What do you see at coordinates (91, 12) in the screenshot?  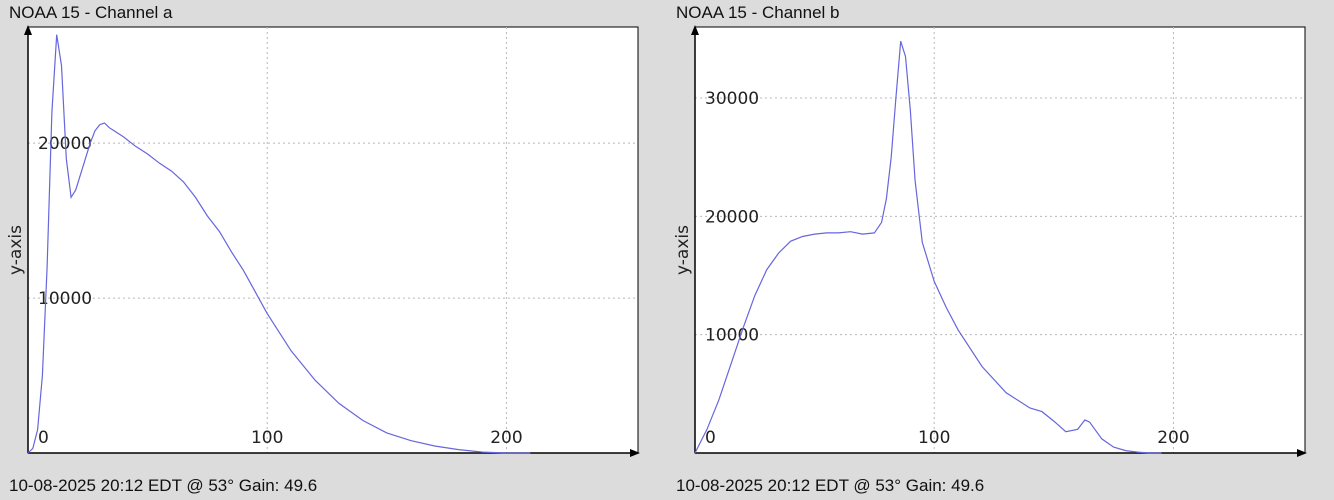 I see `chart-title: NOAA 15 - Channel a` at bounding box center [91, 12].